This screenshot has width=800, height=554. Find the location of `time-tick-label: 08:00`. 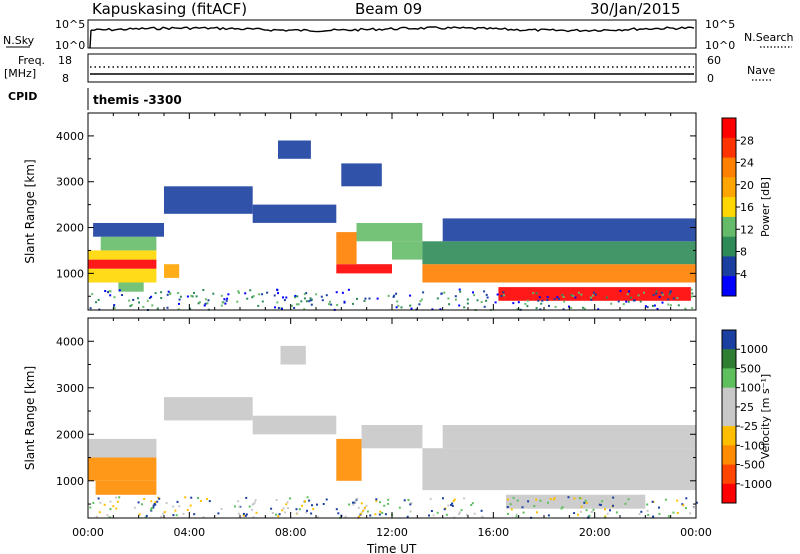

time-tick-label: 08:00 is located at coordinates (291, 532).